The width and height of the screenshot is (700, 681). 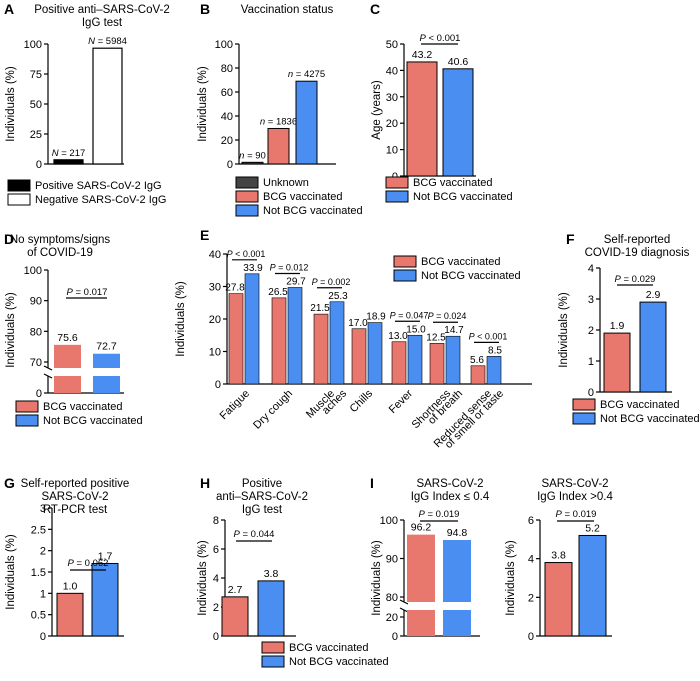 What do you see at coordinates (376, 317) in the screenshot?
I see `panel-e-bar-label-3-1: 18.9` at bounding box center [376, 317].